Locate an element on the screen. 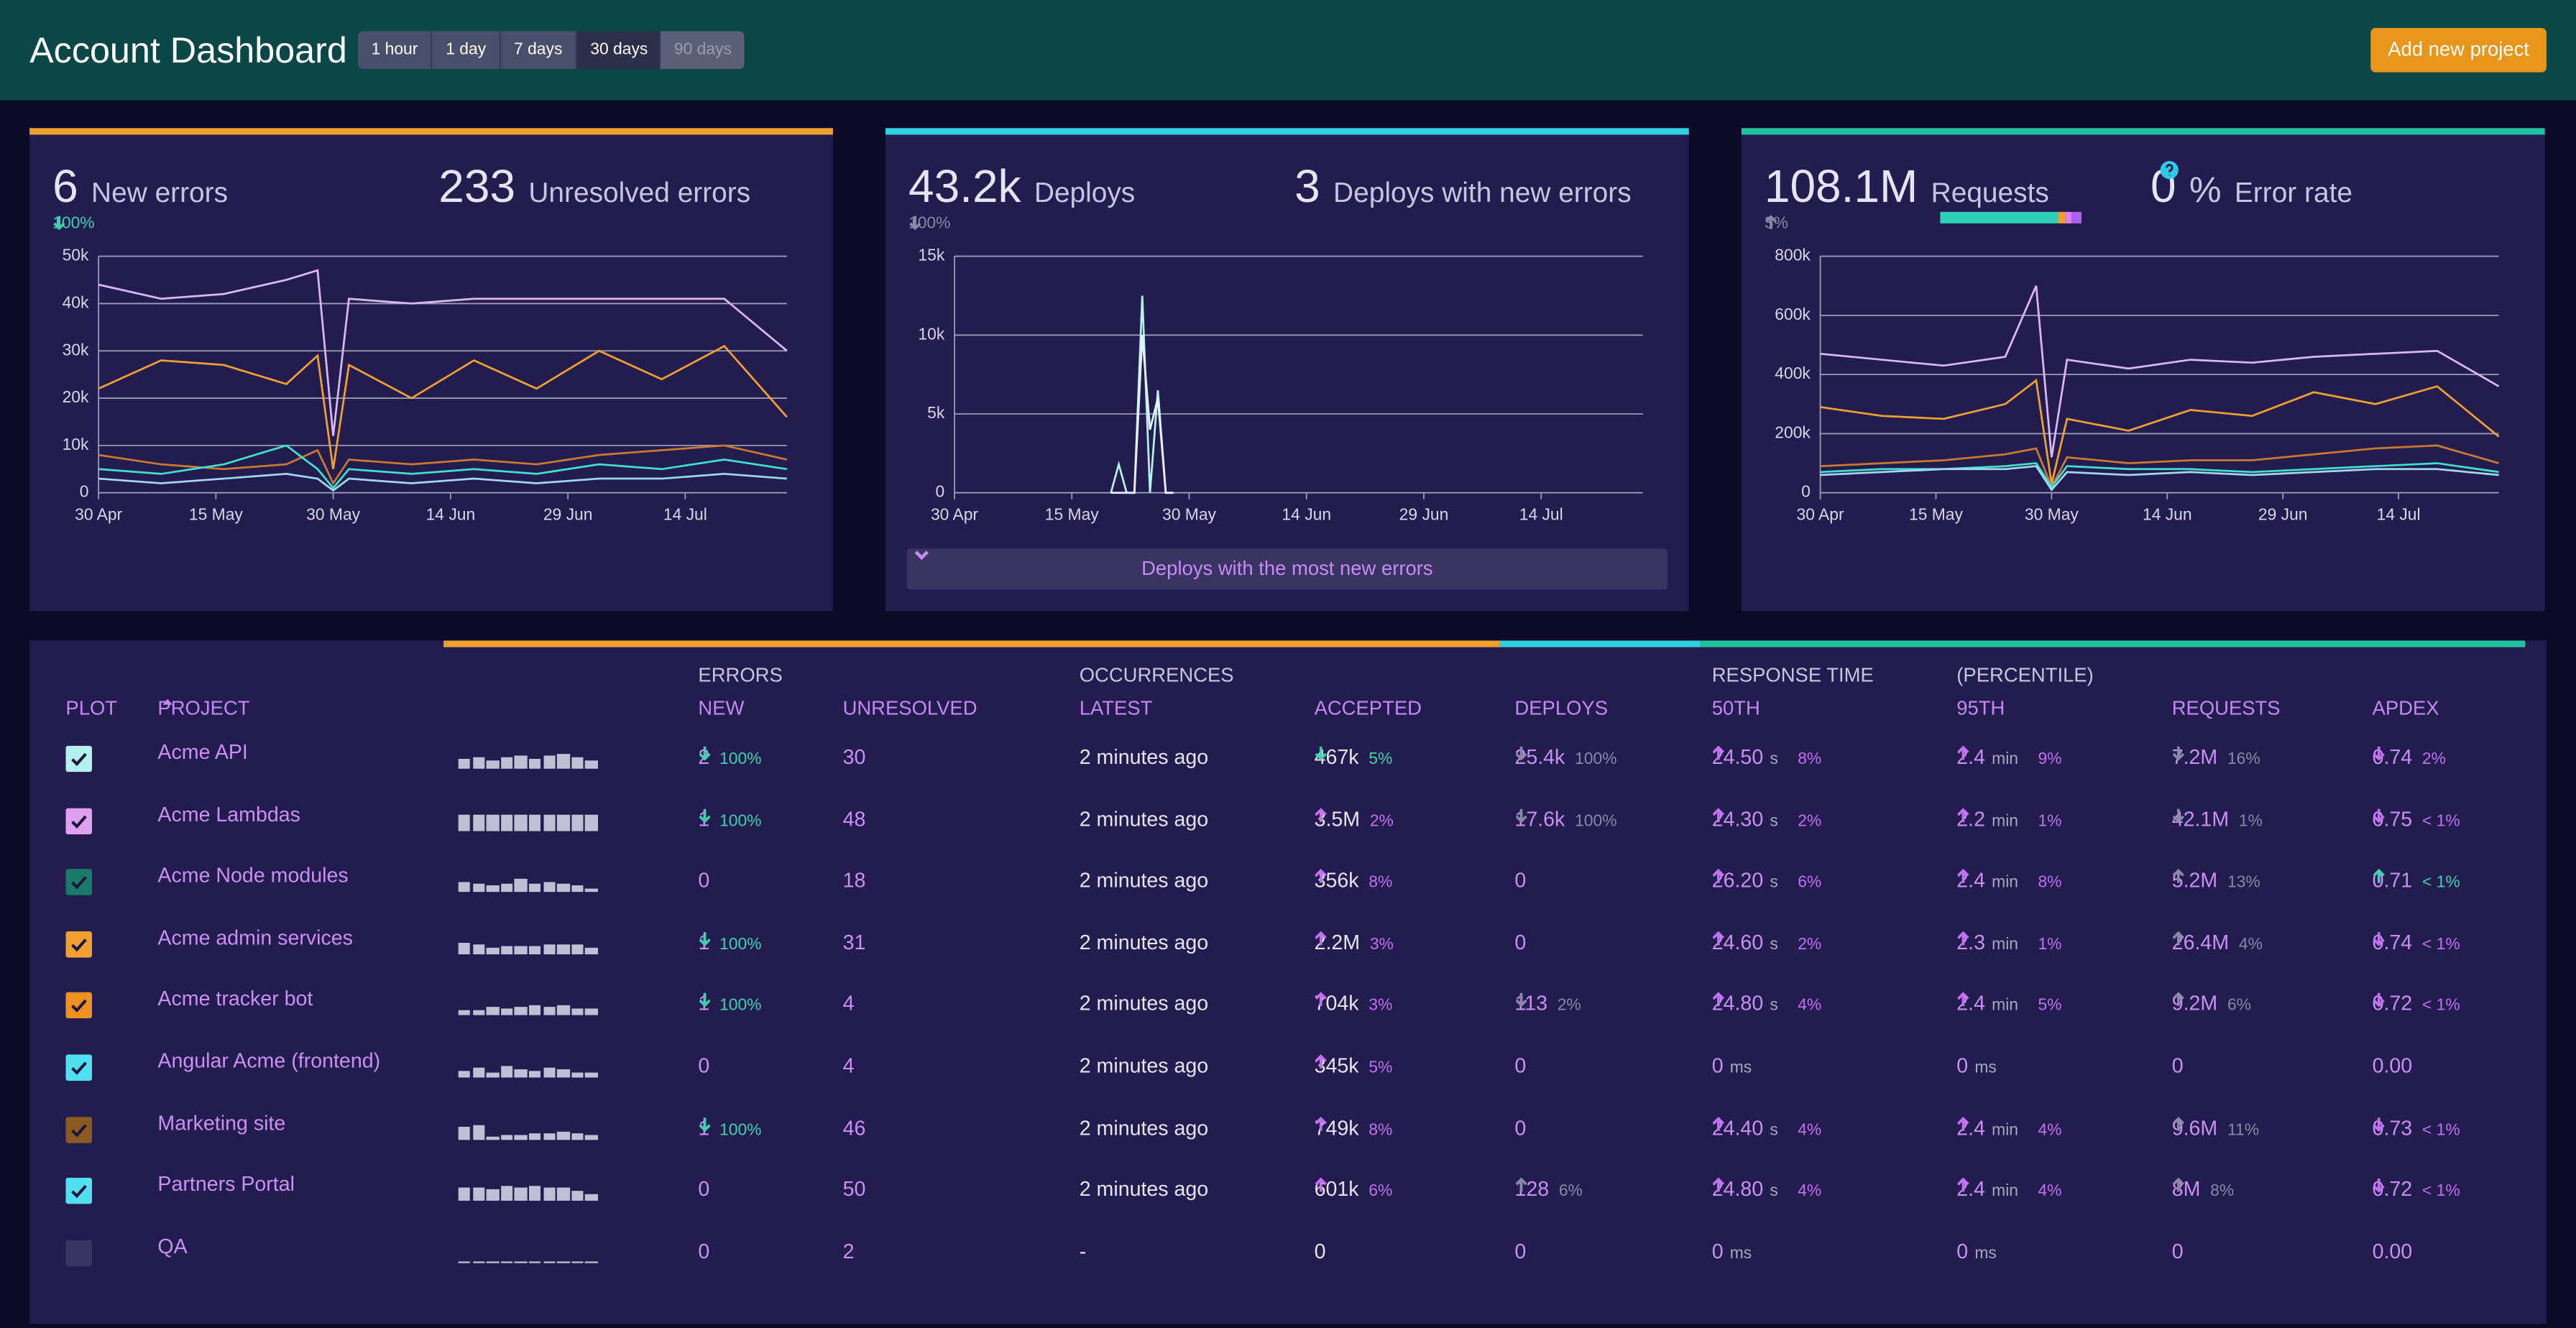 Image resolution: width=2576 pixels, height=1328 pixels. table-cell: 2 minutes ago is located at coordinates (1144, 1065).